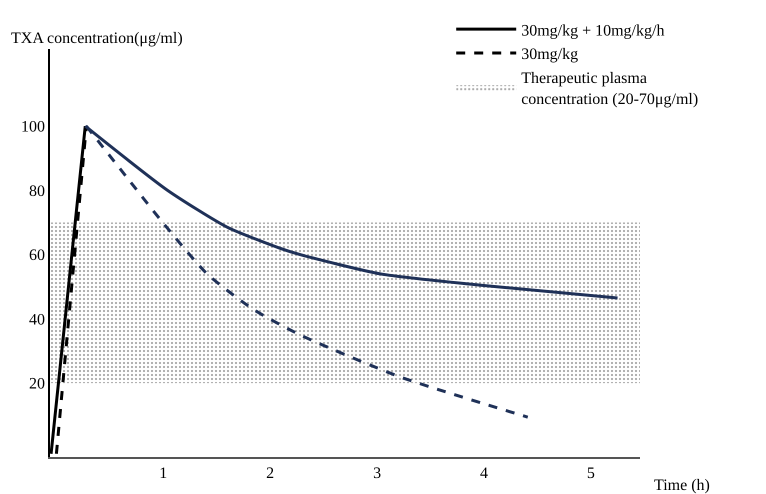 This screenshot has width=766, height=494. I want to click on legend-label: Therapeutic plasma concentration (20-70μg/ml), so click(609, 89).